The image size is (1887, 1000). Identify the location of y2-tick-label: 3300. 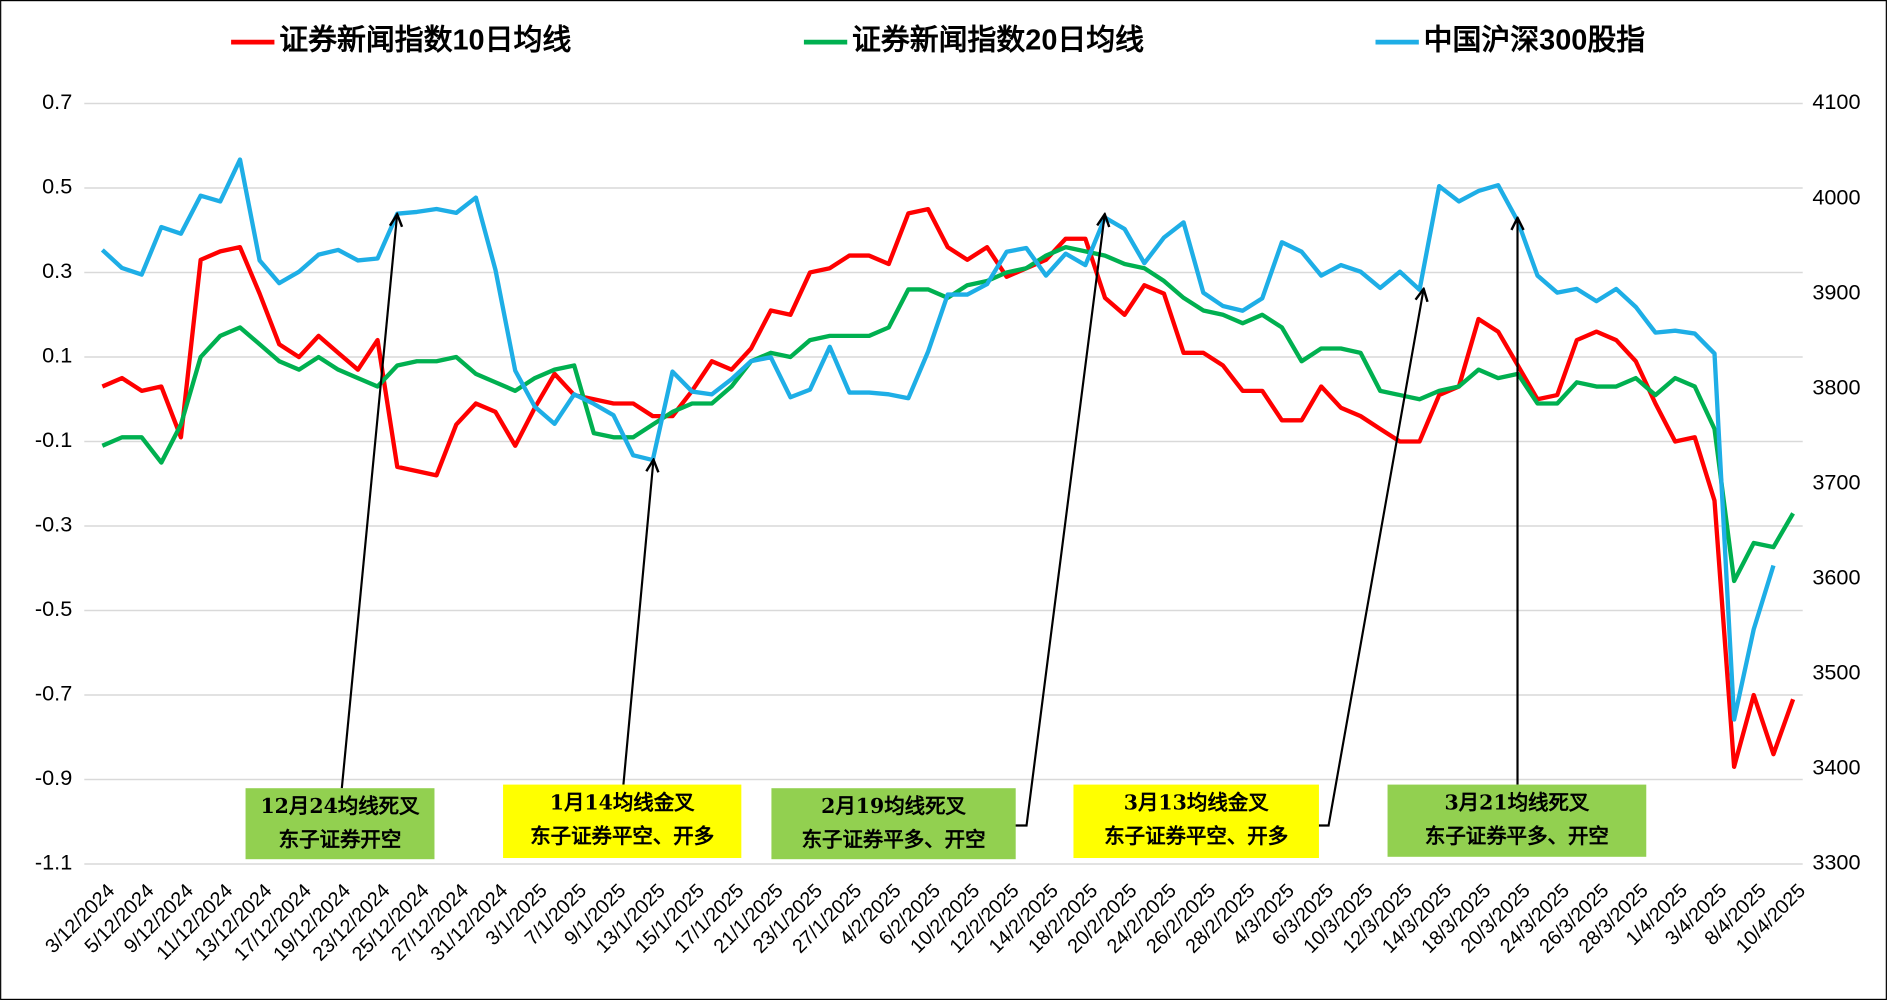
(1836, 862).